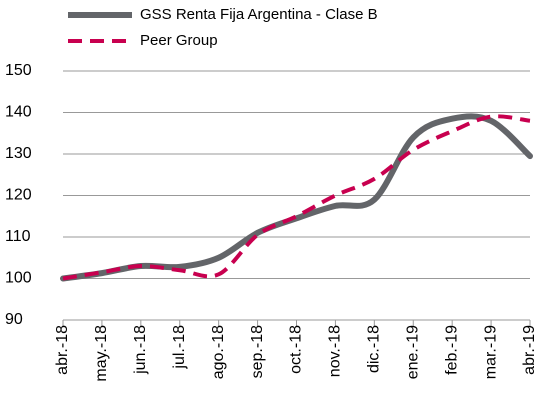 The width and height of the screenshot is (550, 403). I want to click on x-tick-label: dic.-18, so click(374, 349).